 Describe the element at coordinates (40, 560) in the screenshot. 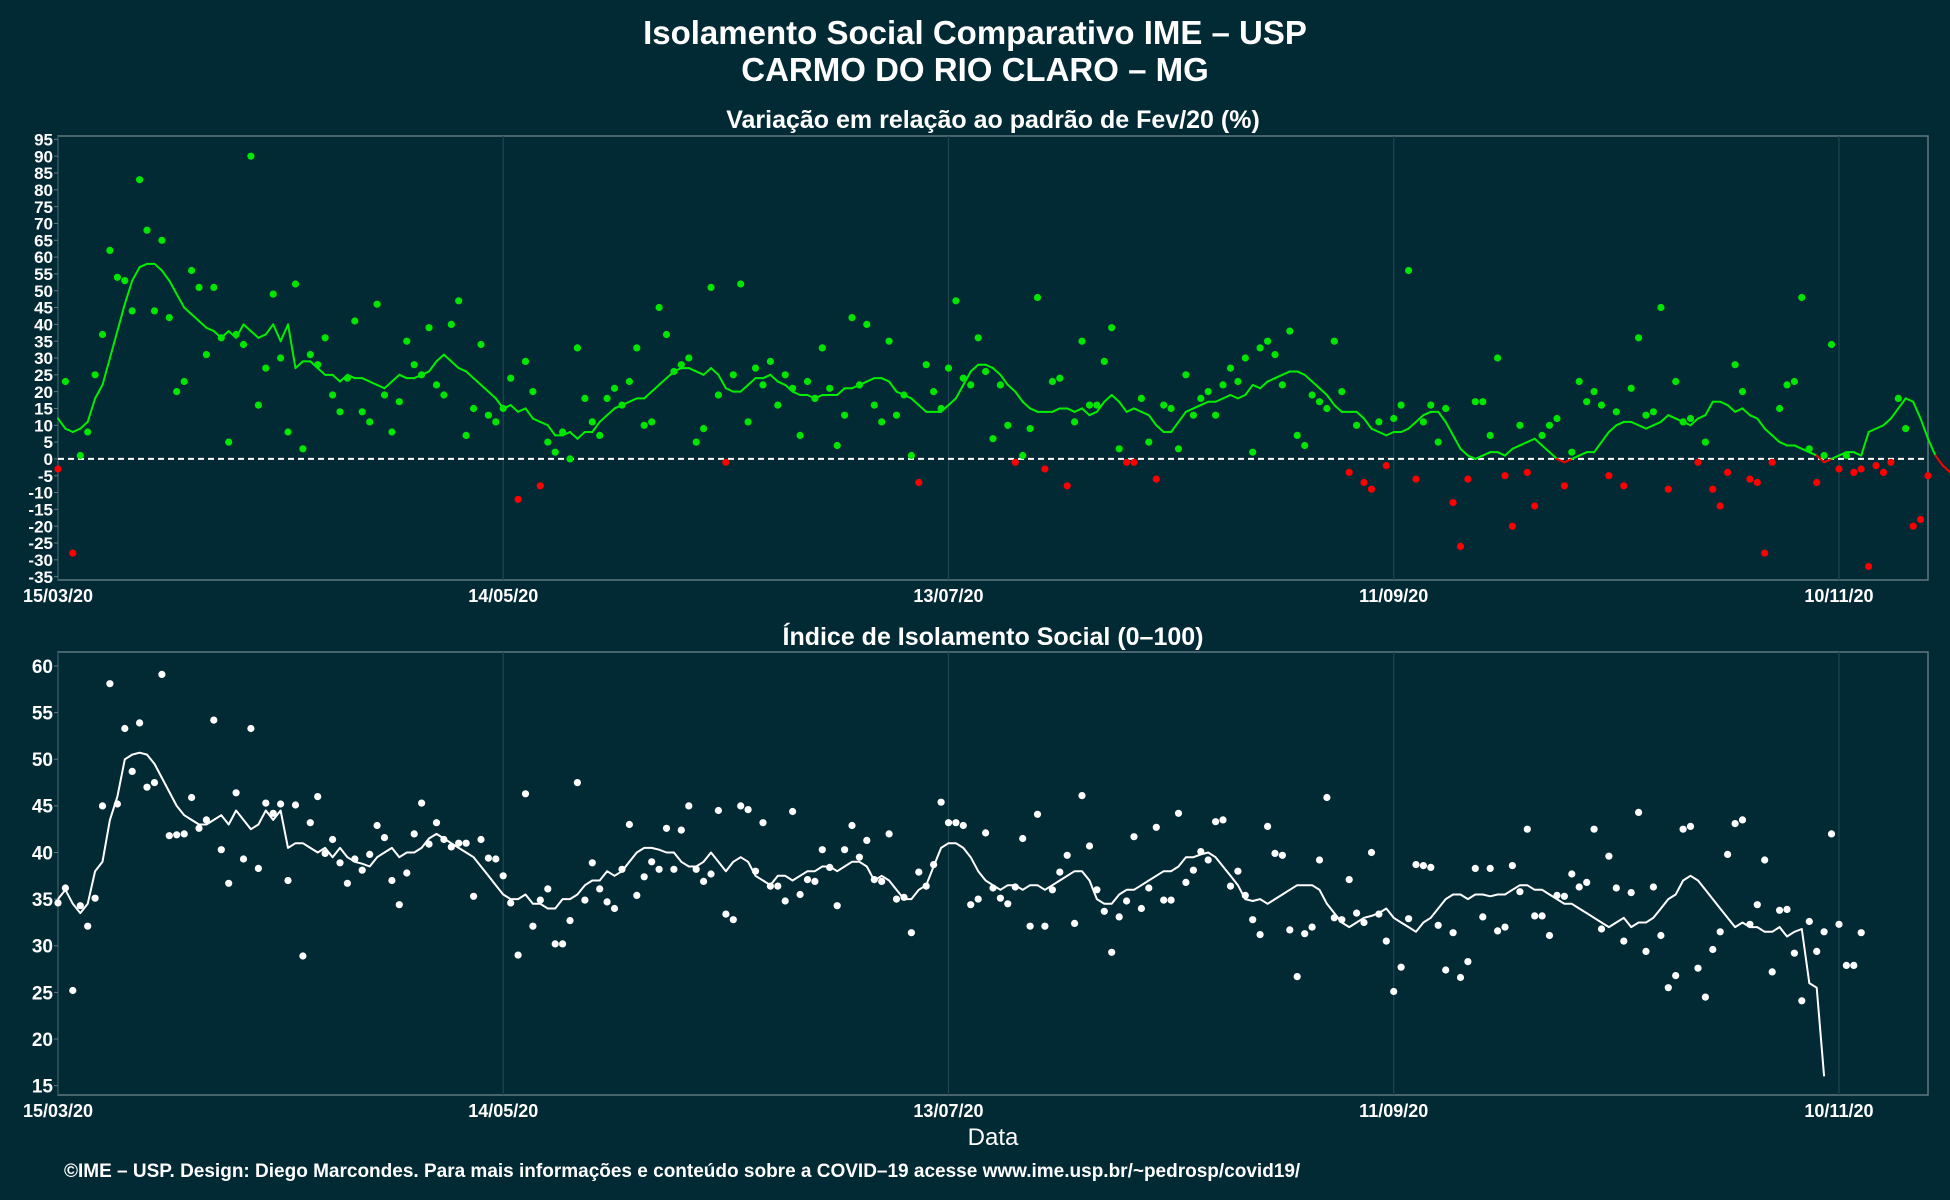

I see `y-tick-label: -30` at that location.